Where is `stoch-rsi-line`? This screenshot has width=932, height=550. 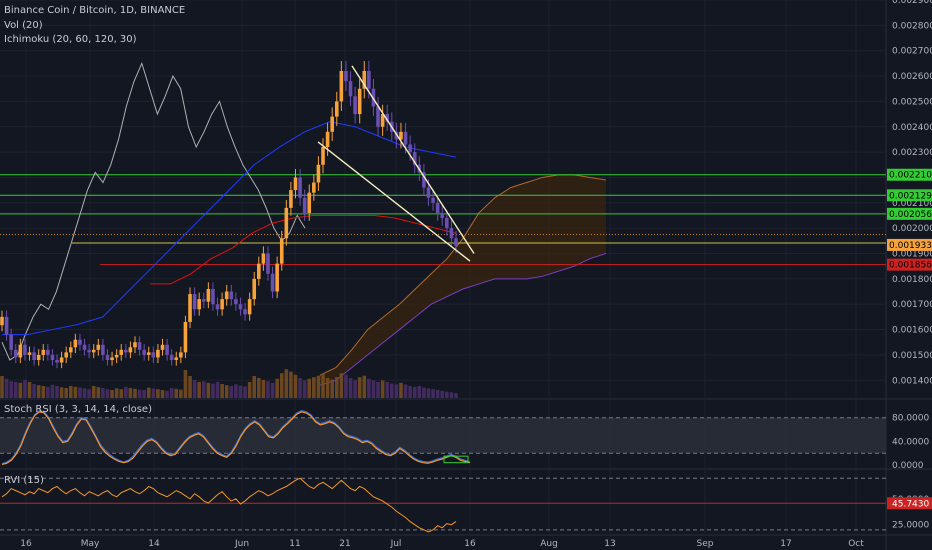
stoch-rsi-line is located at coordinates (236, 438).